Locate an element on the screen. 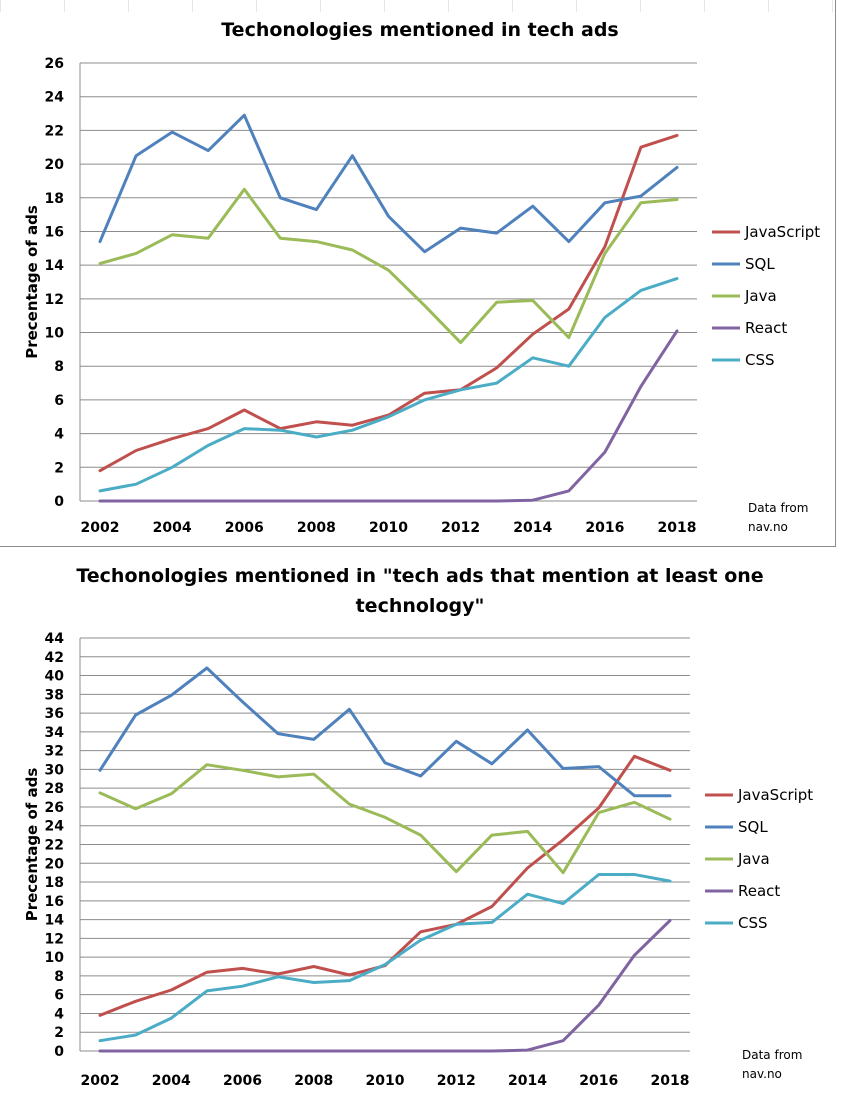 This screenshot has width=842, height=1098. y-tick-label: 30 is located at coordinates (55, 770).